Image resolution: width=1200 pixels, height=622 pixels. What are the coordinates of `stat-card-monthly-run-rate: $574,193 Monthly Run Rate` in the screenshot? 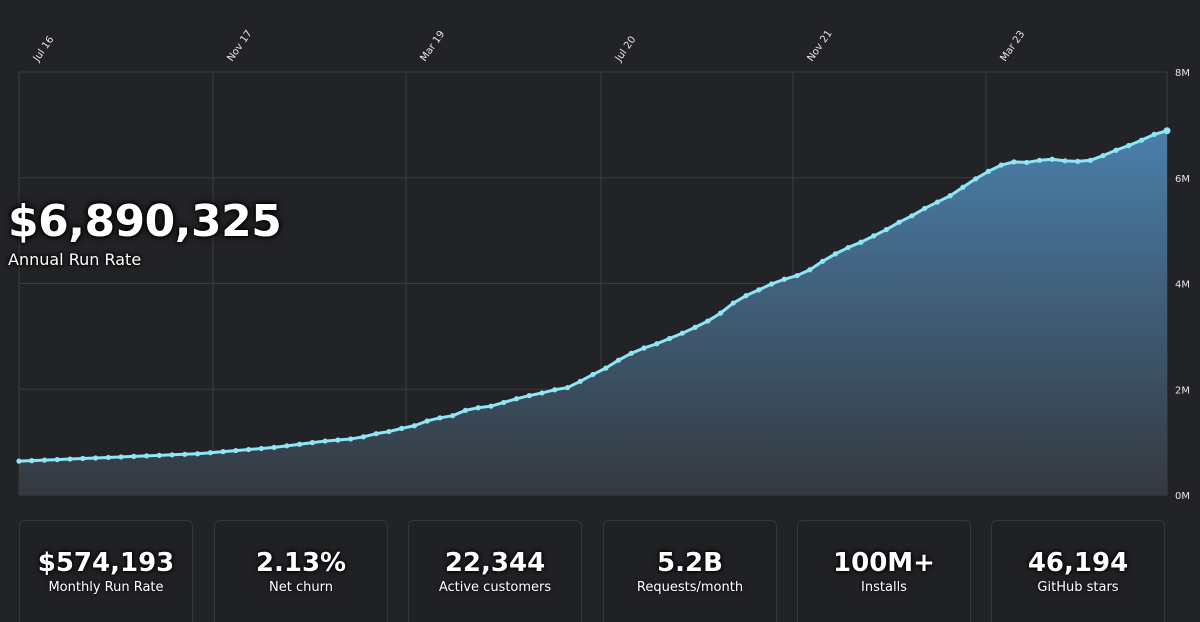 It's located at (106, 571).